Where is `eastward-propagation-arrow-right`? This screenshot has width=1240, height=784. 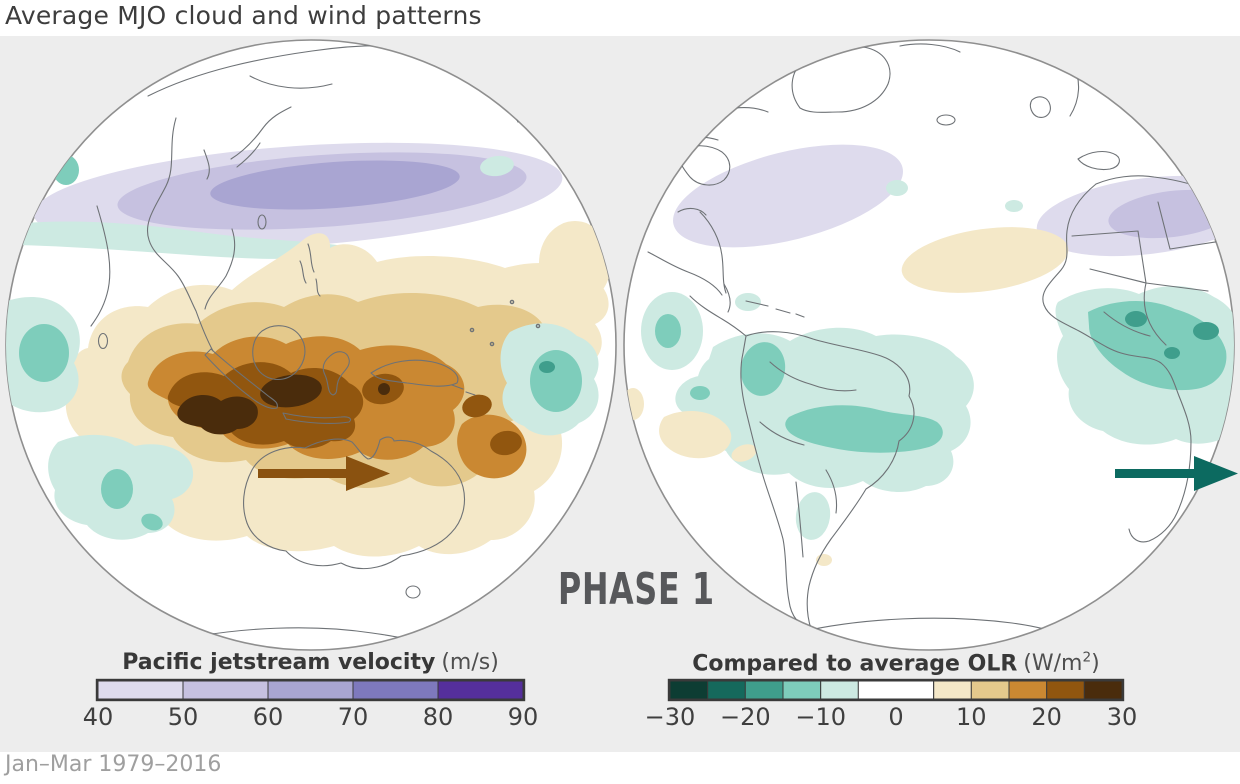
eastward-propagation-arrow-right is located at coordinates (1176, 473).